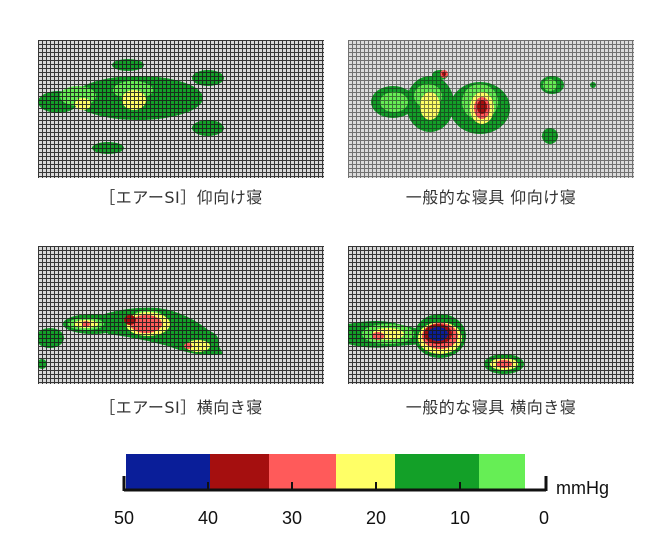  What do you see at coordinates (460, 518) in the screenshot?
I see `scale-tick-label: 10` at bounding box center [460, 518].